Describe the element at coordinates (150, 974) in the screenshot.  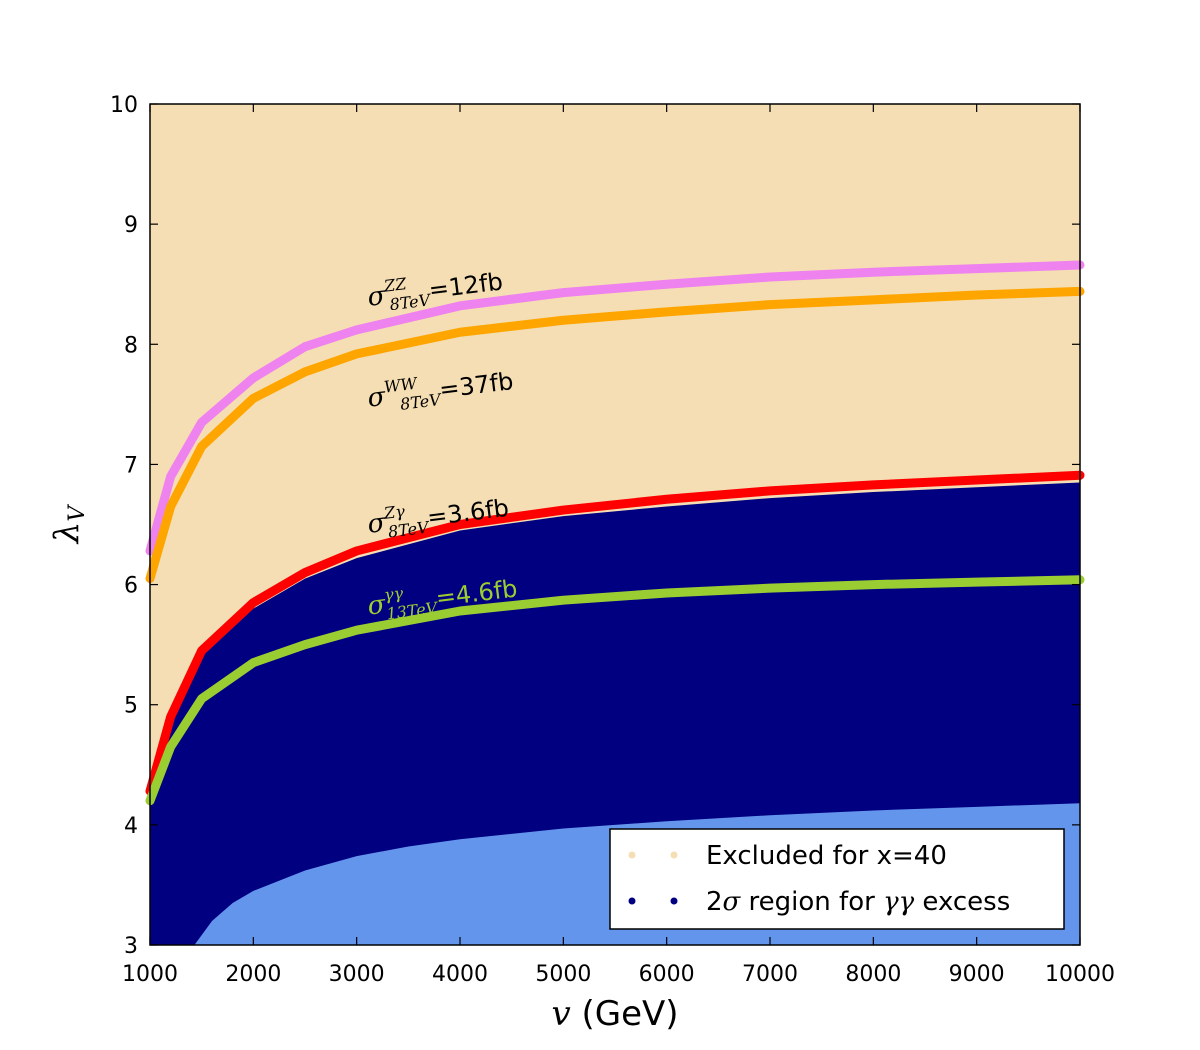
I see `x-tick-label: 1000` at that location.